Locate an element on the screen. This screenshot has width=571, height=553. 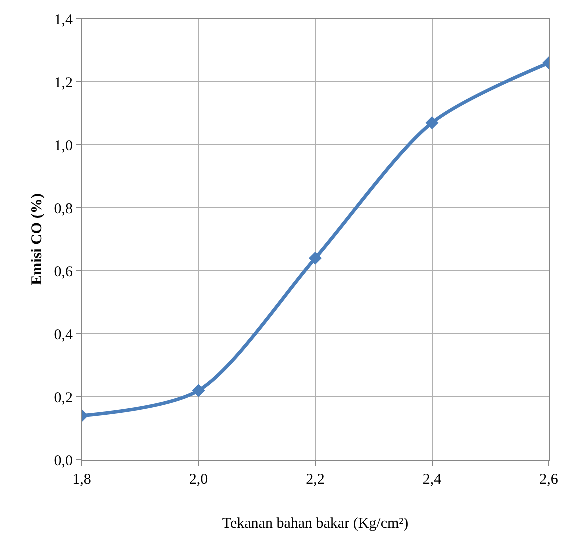
x-tick-label: 2,0 is located at coordinates (198, 480).